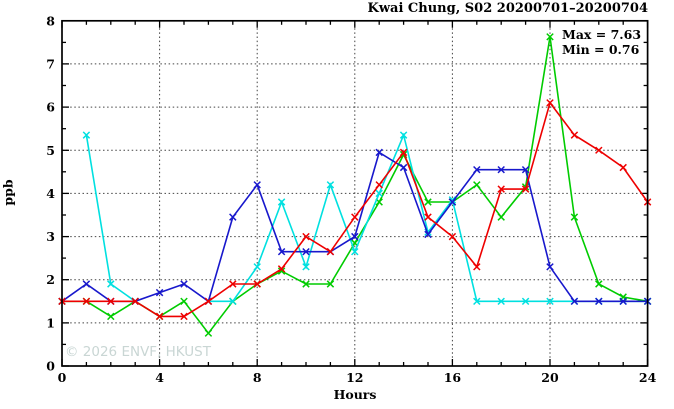 The image size is (674, 409). I want to click on y-tick-label: 2, so click(50, 279).